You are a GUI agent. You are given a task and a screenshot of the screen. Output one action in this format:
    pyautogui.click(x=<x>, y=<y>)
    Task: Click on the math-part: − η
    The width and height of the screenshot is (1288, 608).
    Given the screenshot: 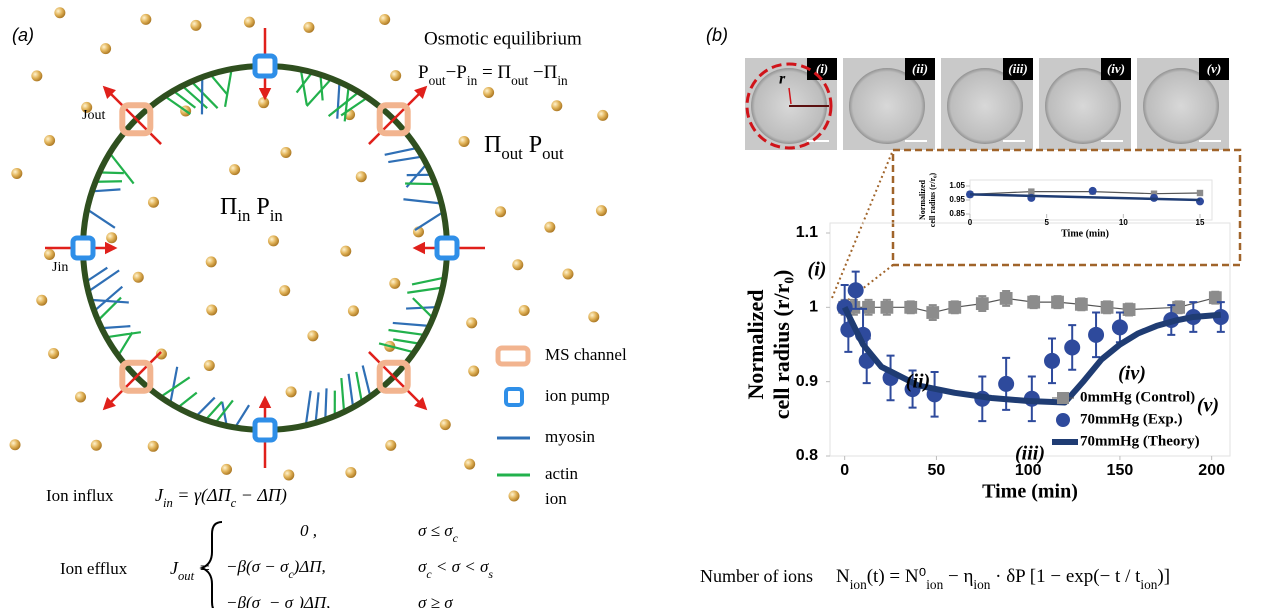 What is the action you would take?
    pyautogui.click(x=958, y=576)
    